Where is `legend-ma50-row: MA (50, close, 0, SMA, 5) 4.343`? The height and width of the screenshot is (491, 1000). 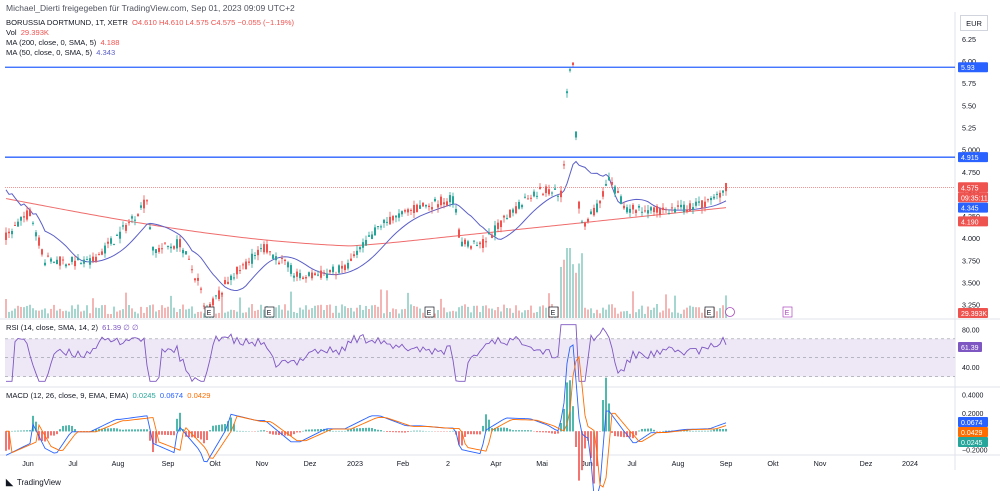 legend-ma50-row: MA (50, close, 0, SMA, 5) 4.343 is located at coordinates (60, 53).